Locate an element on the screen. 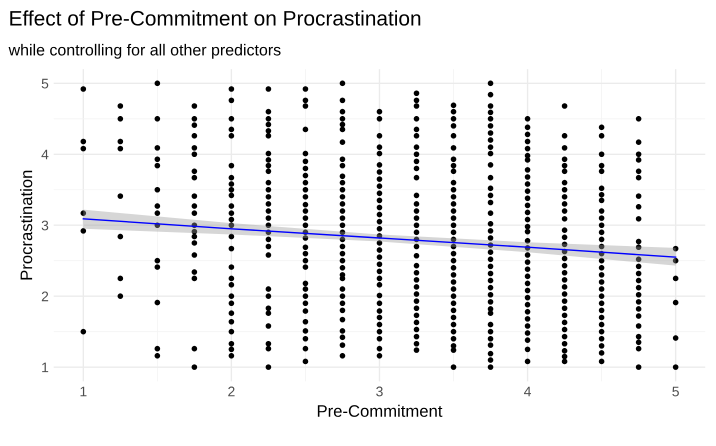 The width and height of the screenshot is (716, 446). y-tick-label: 2 is located at coordinates (45, 297).